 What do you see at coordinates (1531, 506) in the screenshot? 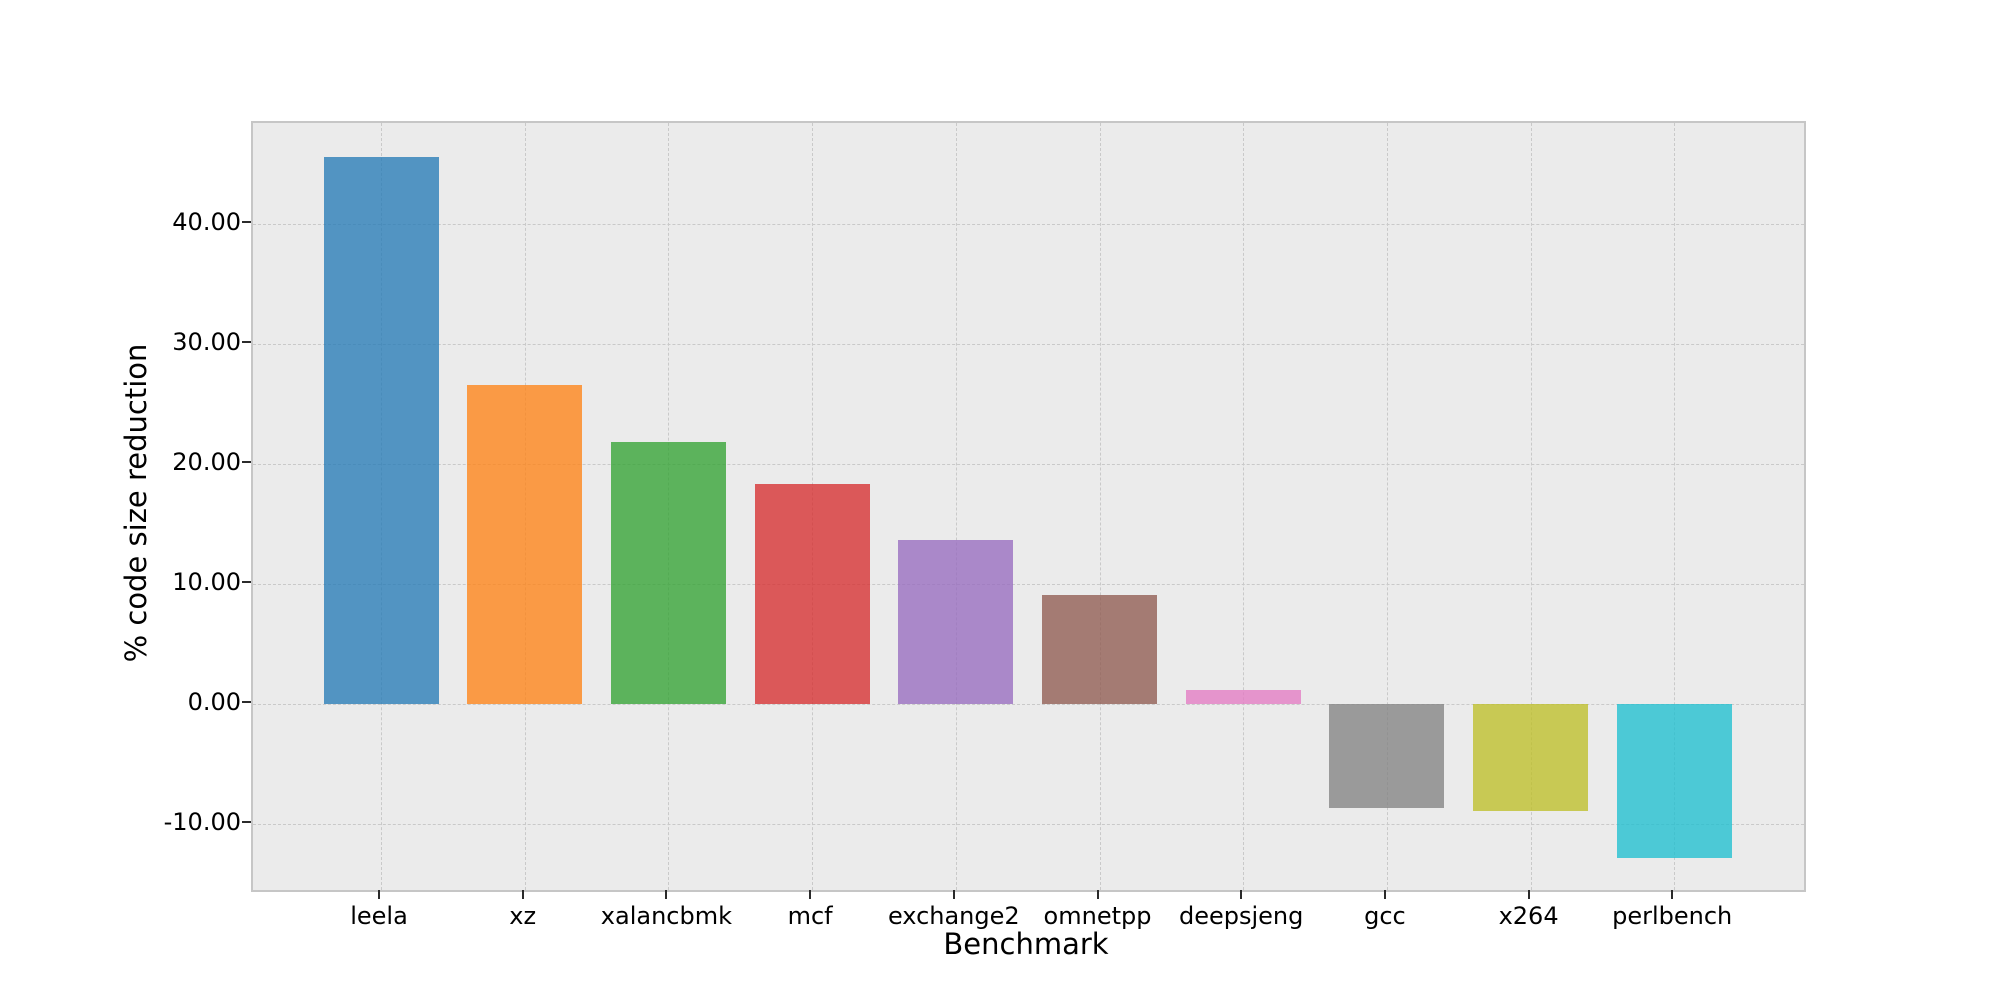
I see `gridline-vertical-x264` at bounding box center [1531, 506].